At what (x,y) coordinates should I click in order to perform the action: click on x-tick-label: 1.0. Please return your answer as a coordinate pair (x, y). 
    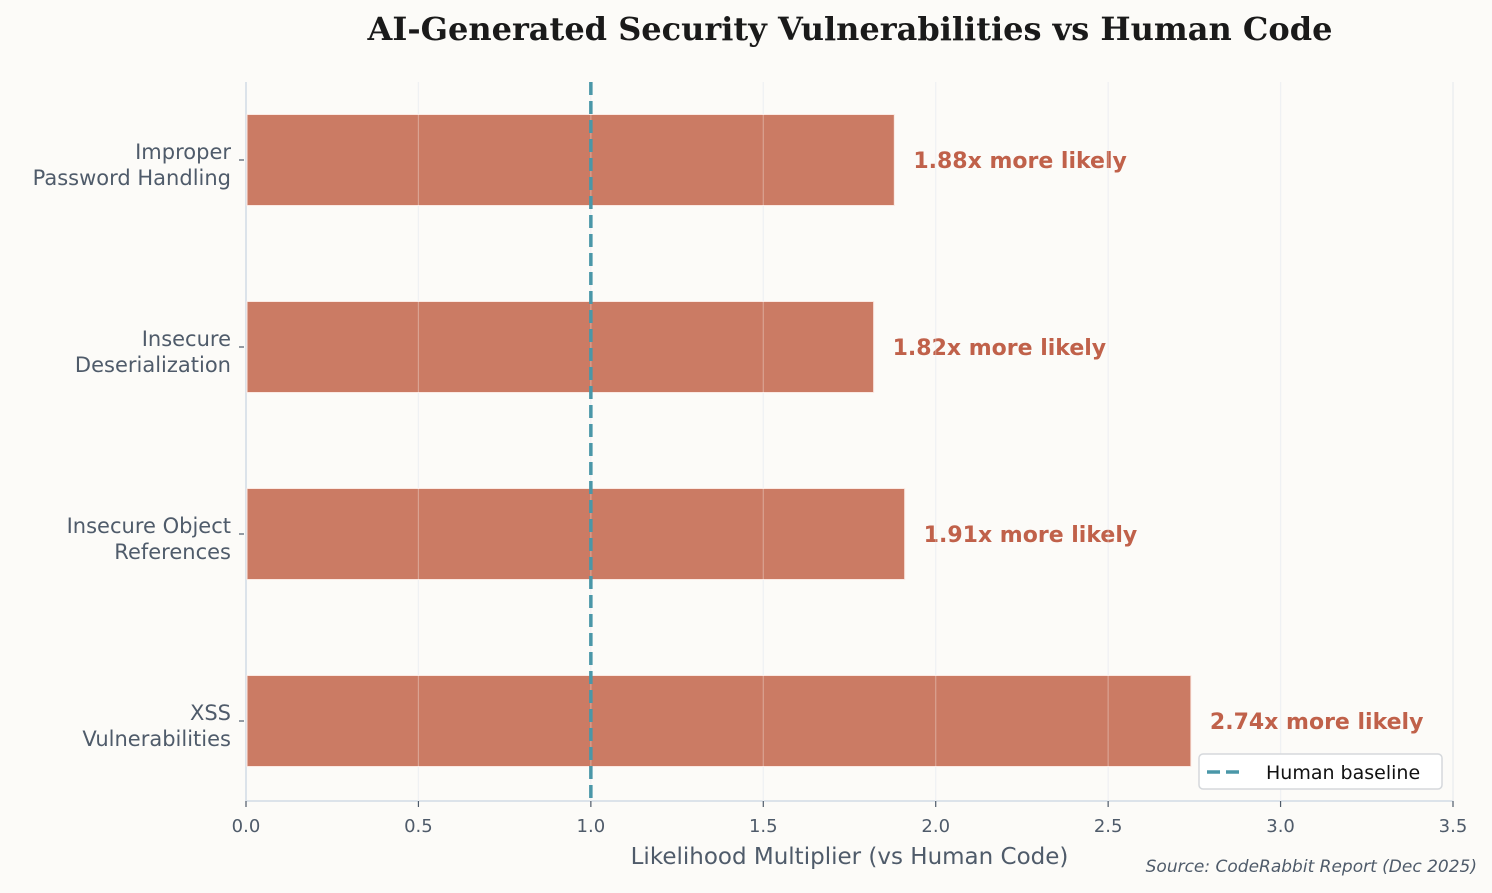
    Looking at the image, I should click on (591, 826).